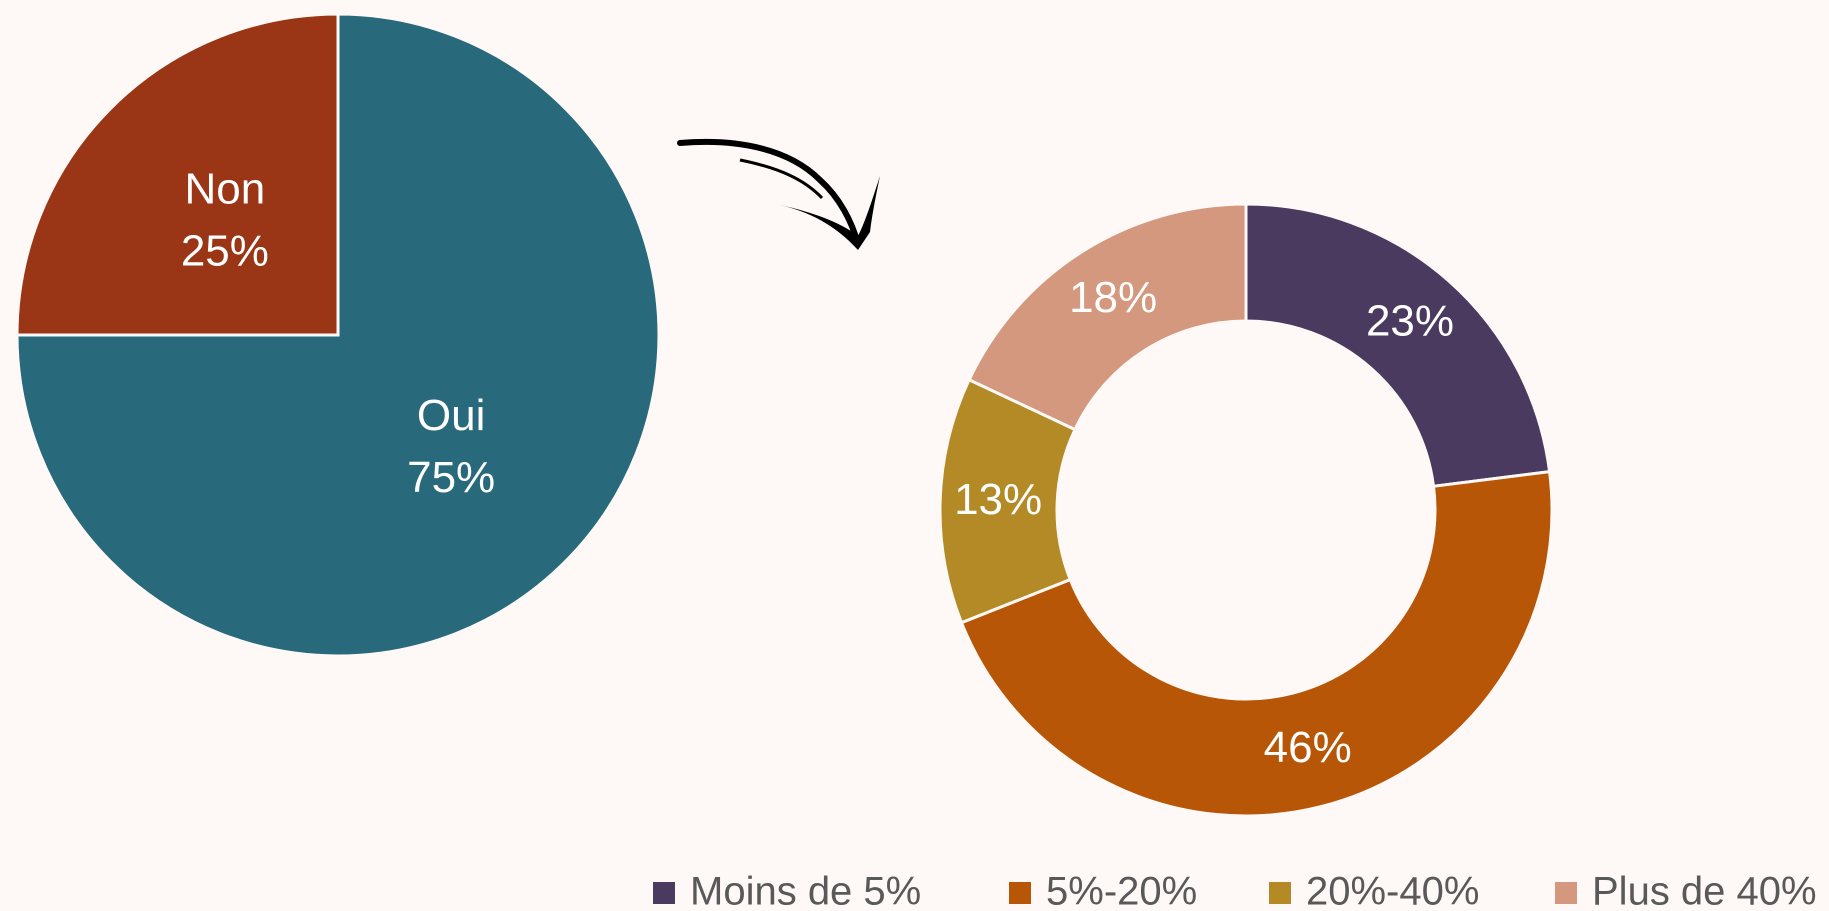 This screenshot has height=911, width=1829. I want to click on legend-label: 5%-20%, so click(1121, 890).